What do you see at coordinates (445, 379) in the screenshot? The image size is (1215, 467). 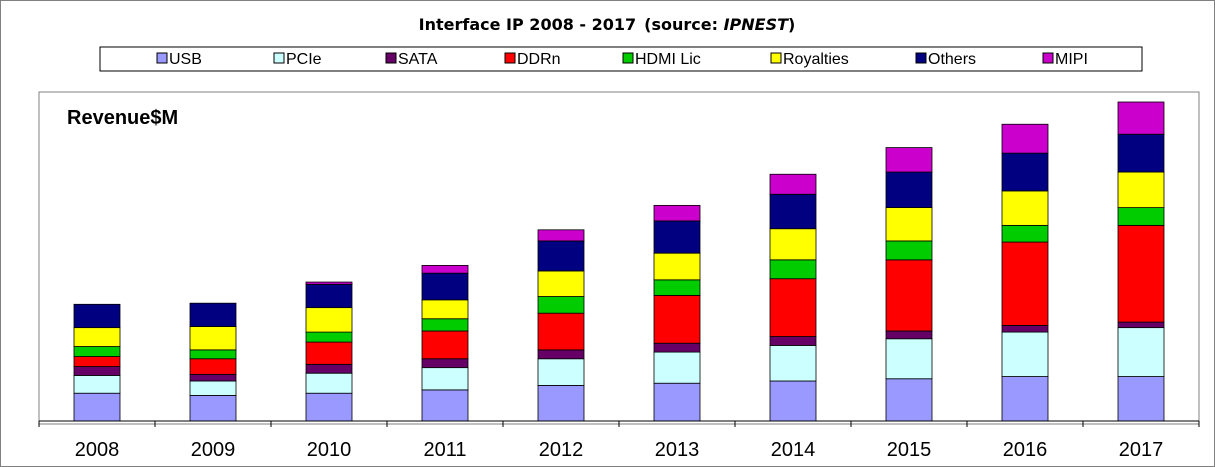 I see `bar-segment-pcie-2011` at bounding box center [445, 379].